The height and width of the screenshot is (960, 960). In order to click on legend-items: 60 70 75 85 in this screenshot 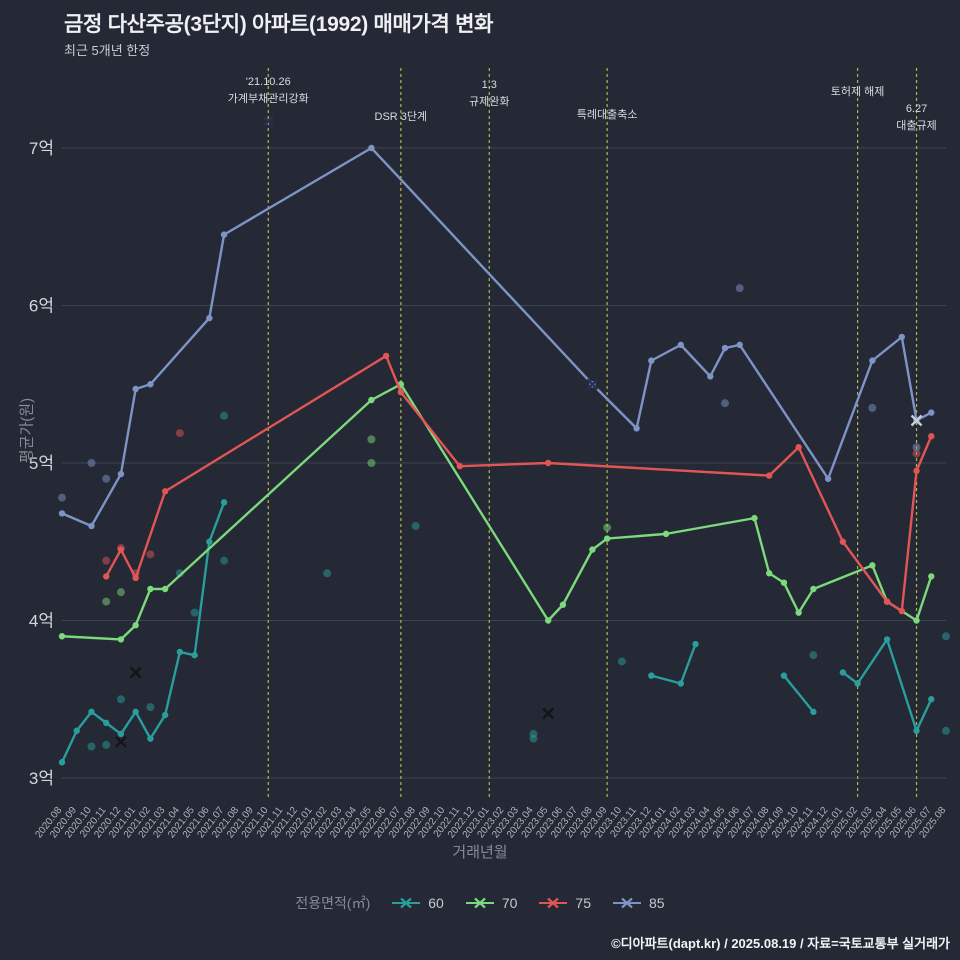, I will do `click(527, 903)`.